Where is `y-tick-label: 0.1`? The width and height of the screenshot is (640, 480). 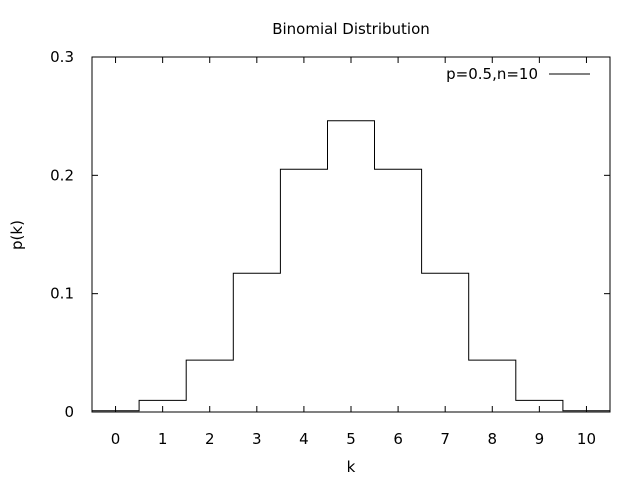
y-tick-label: 0.1 is located at coordinates (62, 294).